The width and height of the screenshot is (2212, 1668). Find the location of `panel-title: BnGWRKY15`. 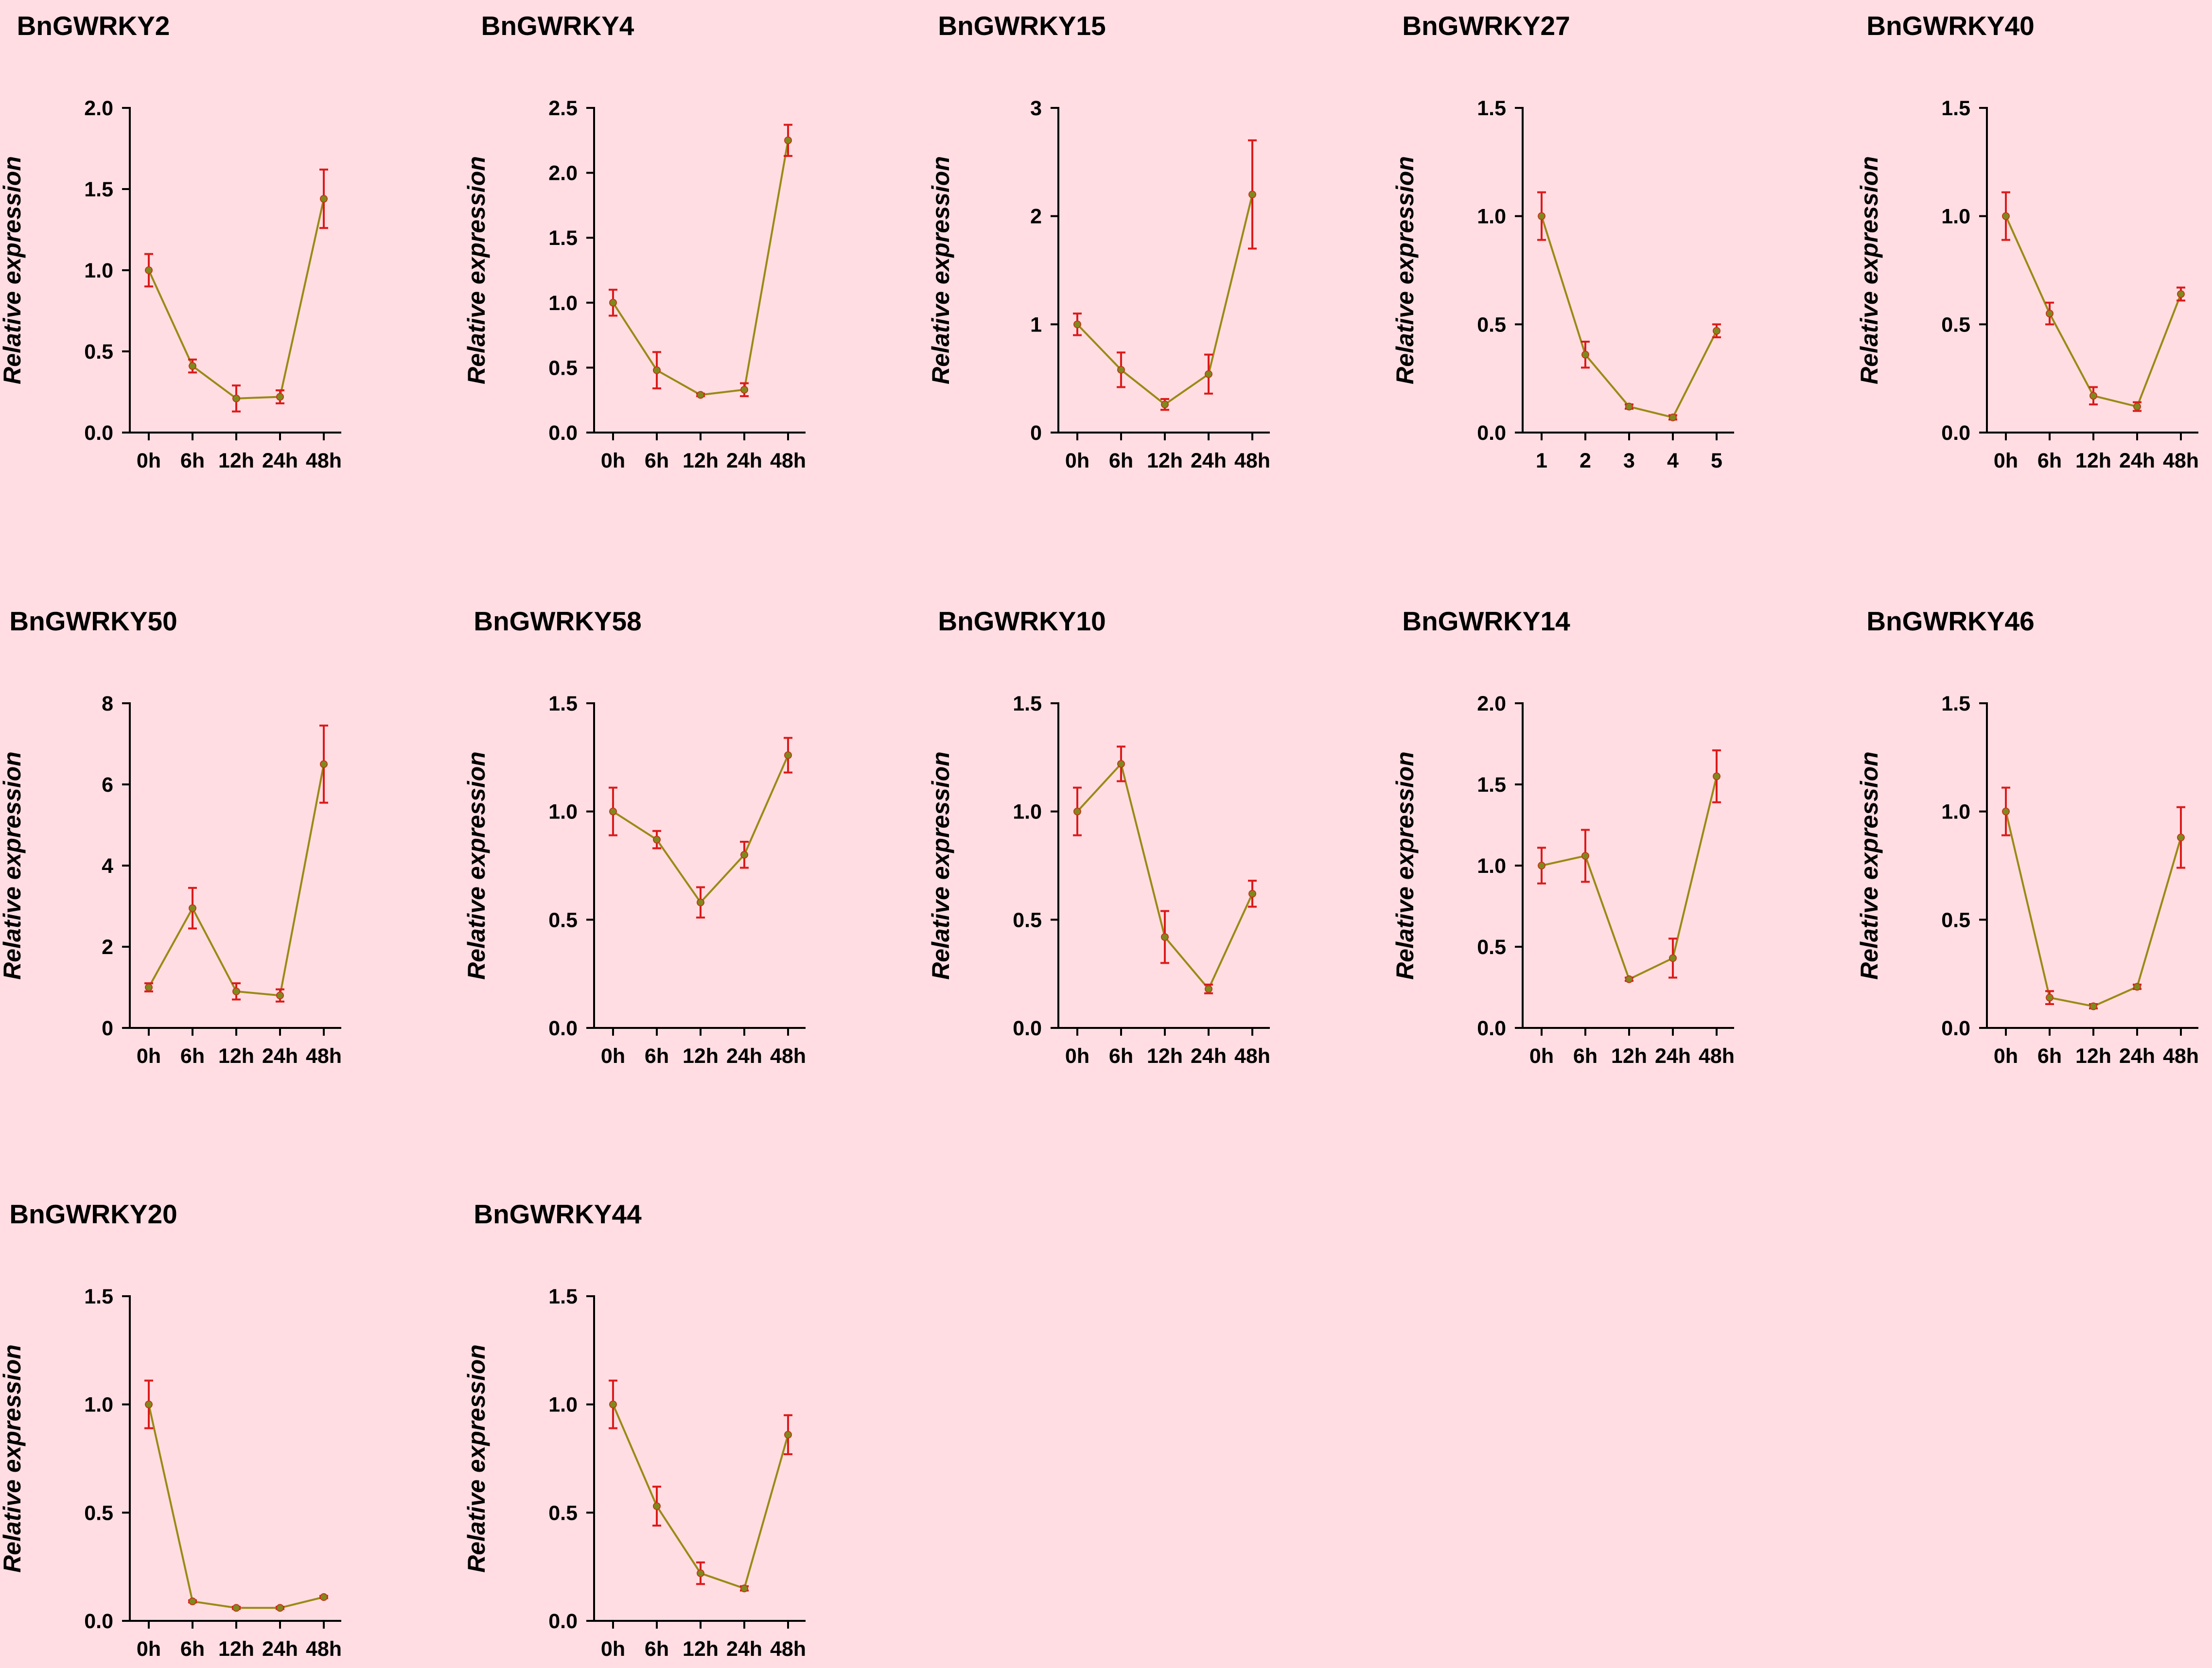

panel-title: BnGWRKY15 is located at coordinates (1022, 26).